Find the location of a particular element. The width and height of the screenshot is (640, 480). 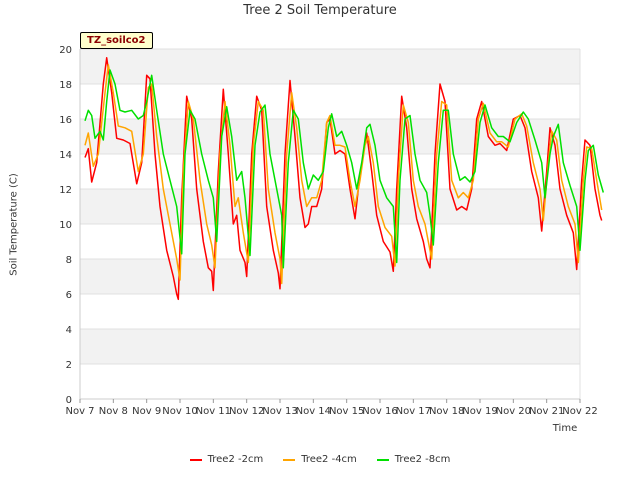

x-axis-label: Time is located at coordinates (565, 428).